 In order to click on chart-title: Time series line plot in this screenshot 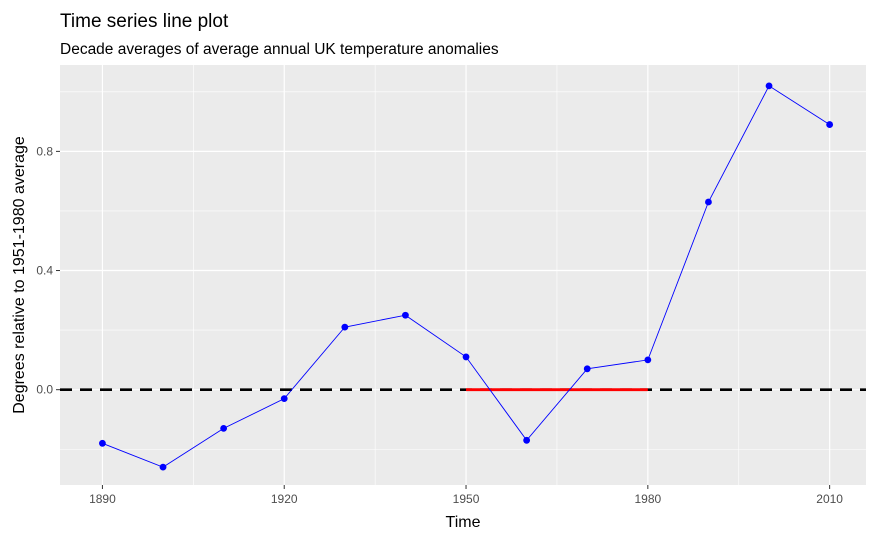, I will do `click(144, 21)`.